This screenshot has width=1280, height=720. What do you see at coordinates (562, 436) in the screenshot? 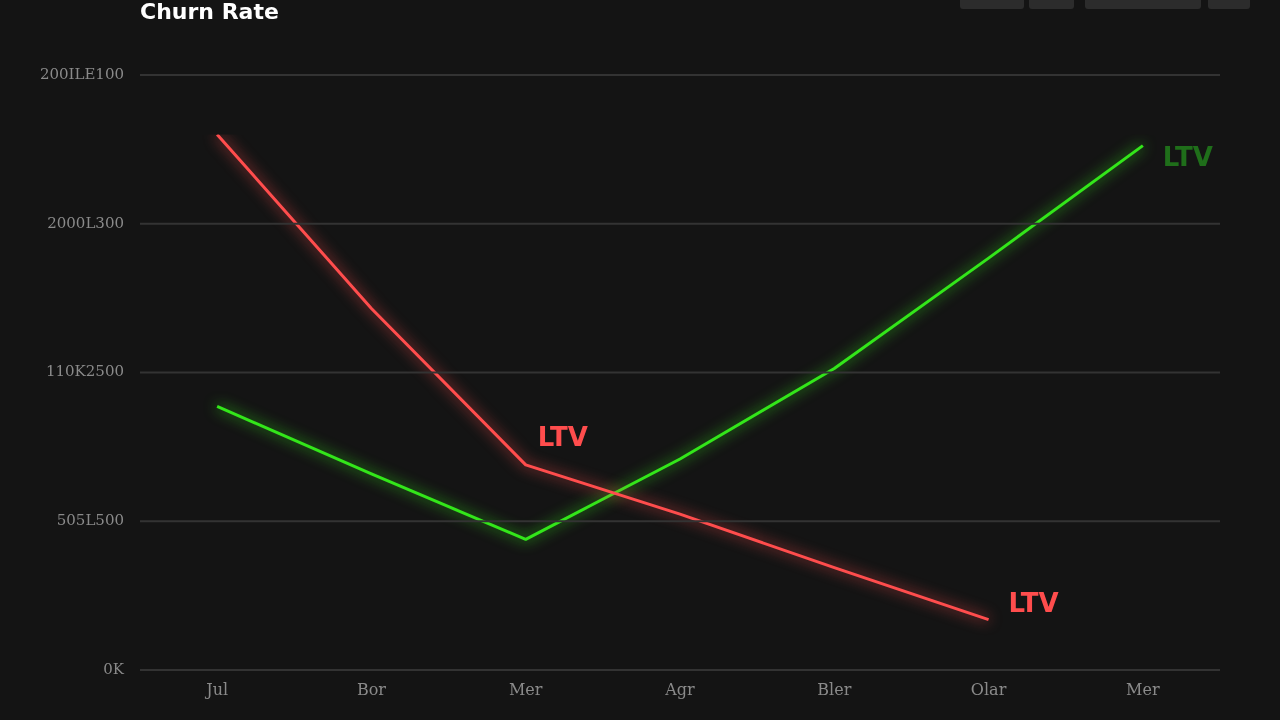
I see `annotation: LTV` at bounding box center [562, 436].